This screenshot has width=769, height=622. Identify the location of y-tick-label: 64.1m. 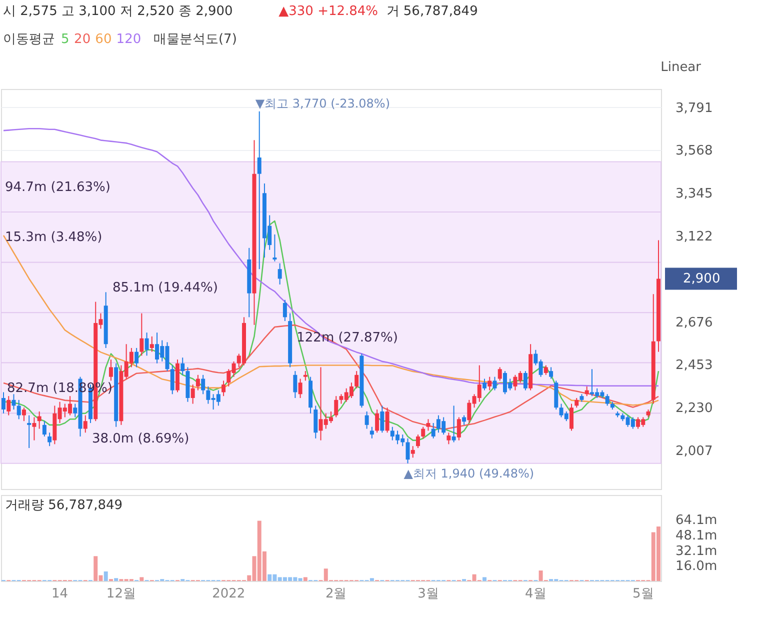
(697, 520).